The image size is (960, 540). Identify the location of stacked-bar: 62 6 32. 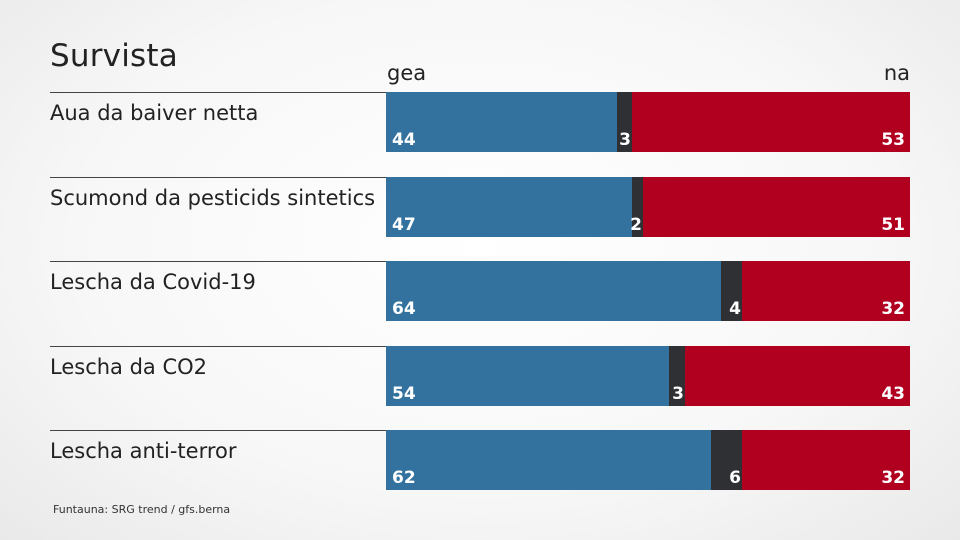
(648, 460).